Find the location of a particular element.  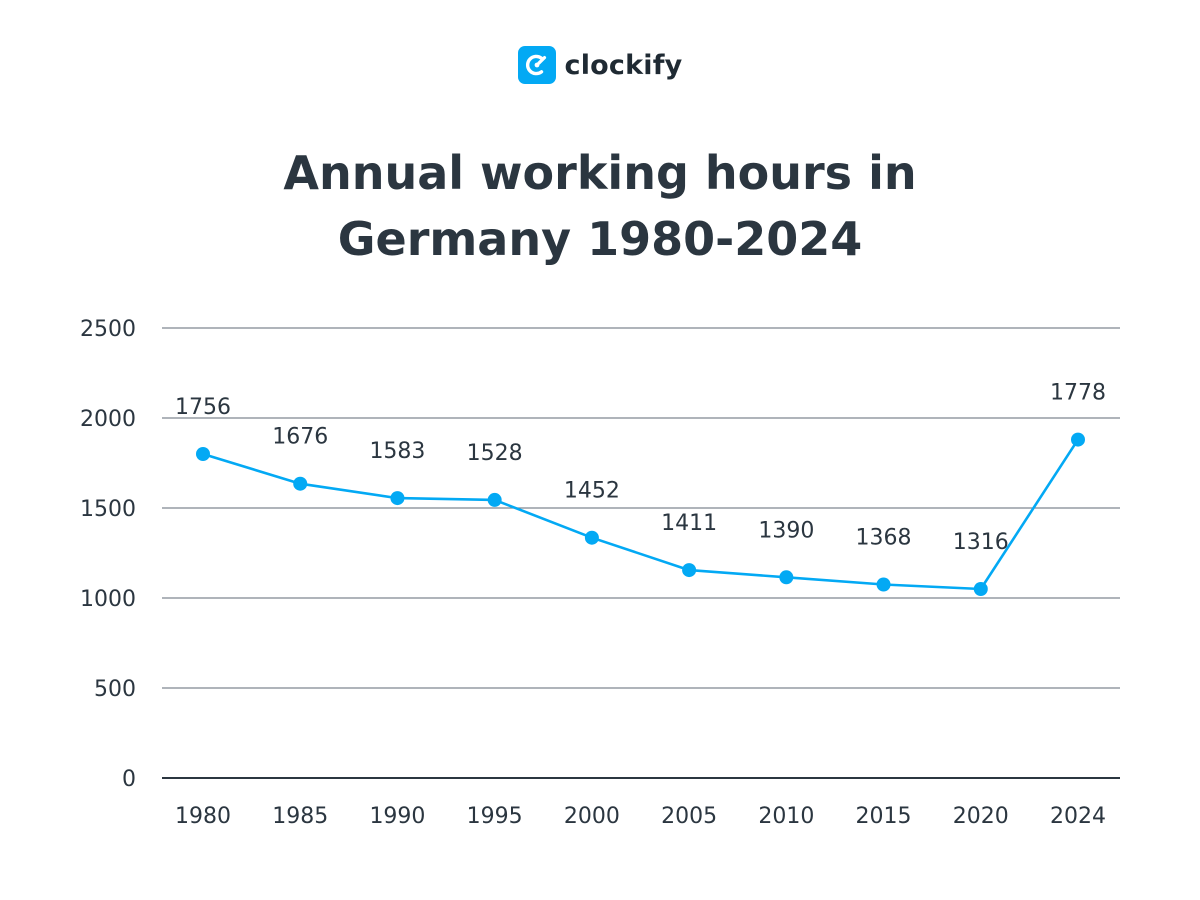

y-tick-label: 500 is located at coordinates (115, 689).